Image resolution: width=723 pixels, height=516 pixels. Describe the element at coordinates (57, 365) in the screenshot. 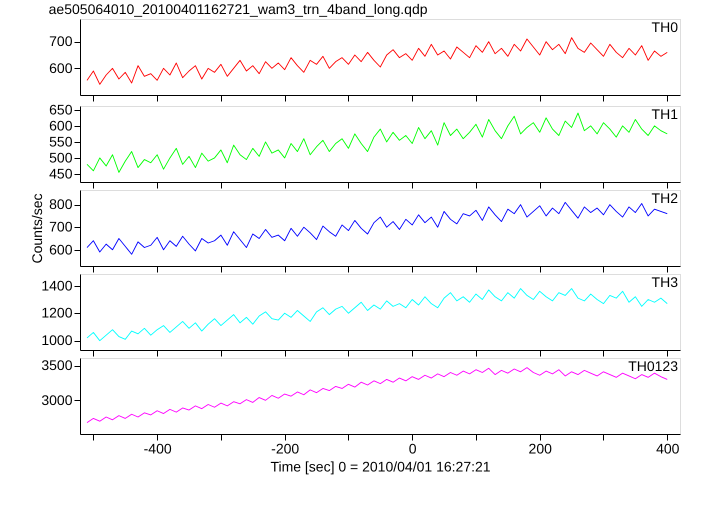

I see `y-tick-label: 3500` at that location.